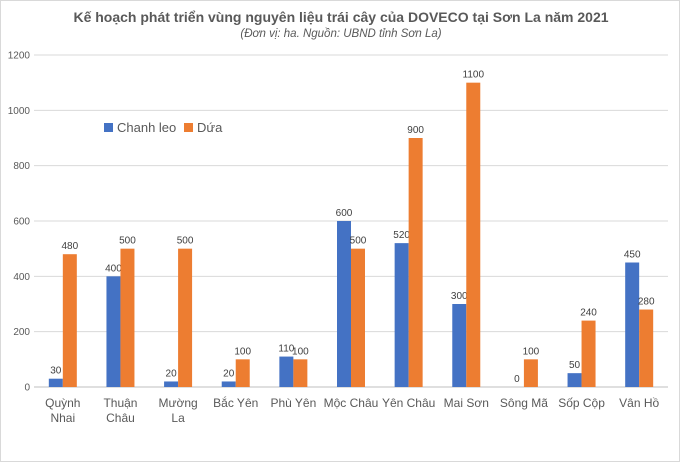 The image size is (680, 463). I want to click on data-label: 30, so click(56, 371).